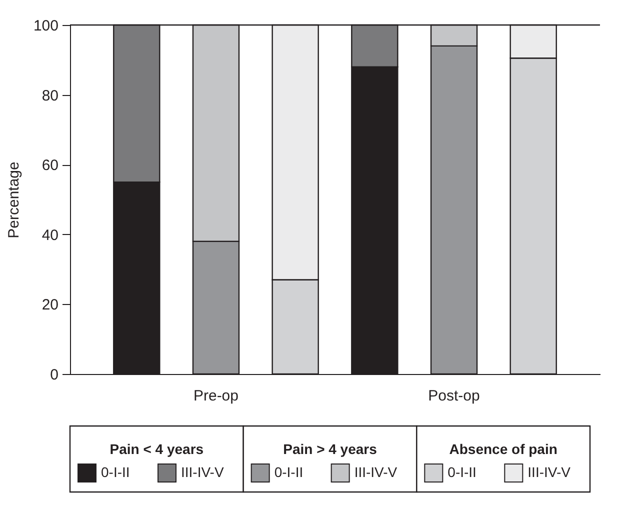  What do you see at coordinates (45, 26) in the screenshot?
I see `y-tick-label: 100` at bounding box center [45, 26].